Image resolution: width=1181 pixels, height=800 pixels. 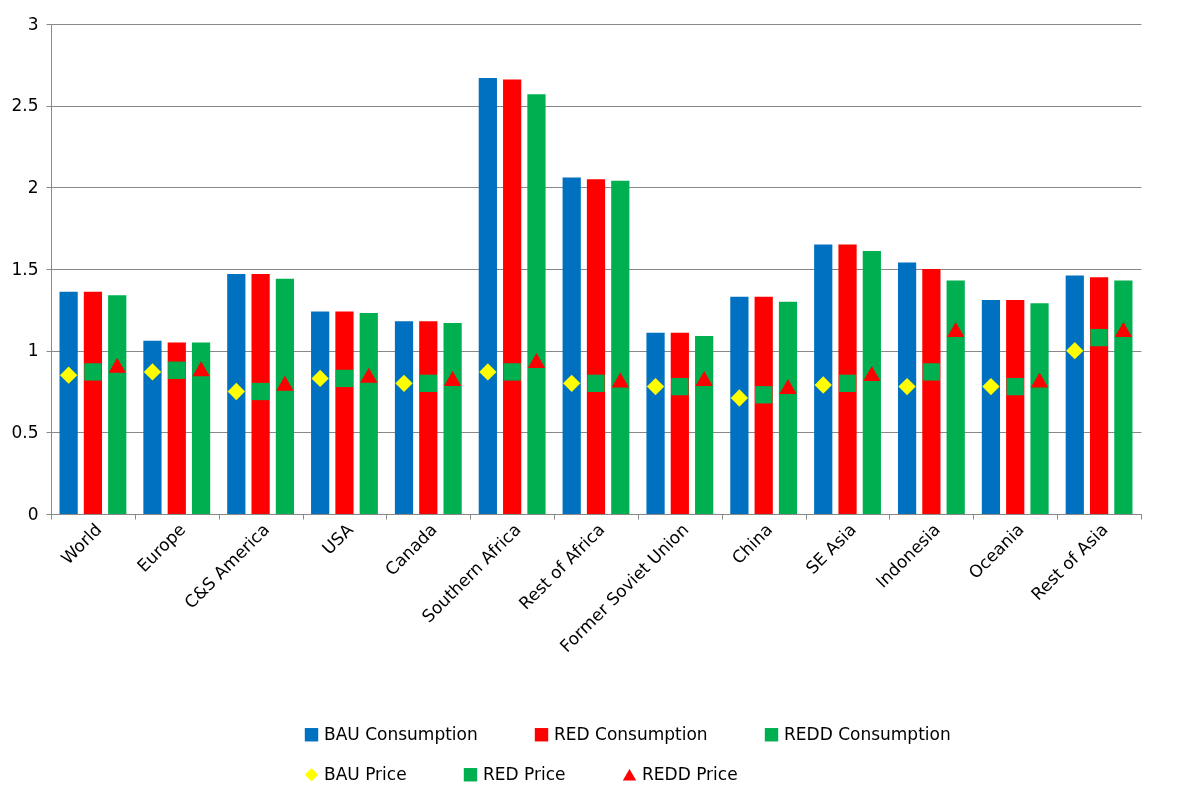 I want to click on x-tick-label: USA, so click(x=337, y=539).